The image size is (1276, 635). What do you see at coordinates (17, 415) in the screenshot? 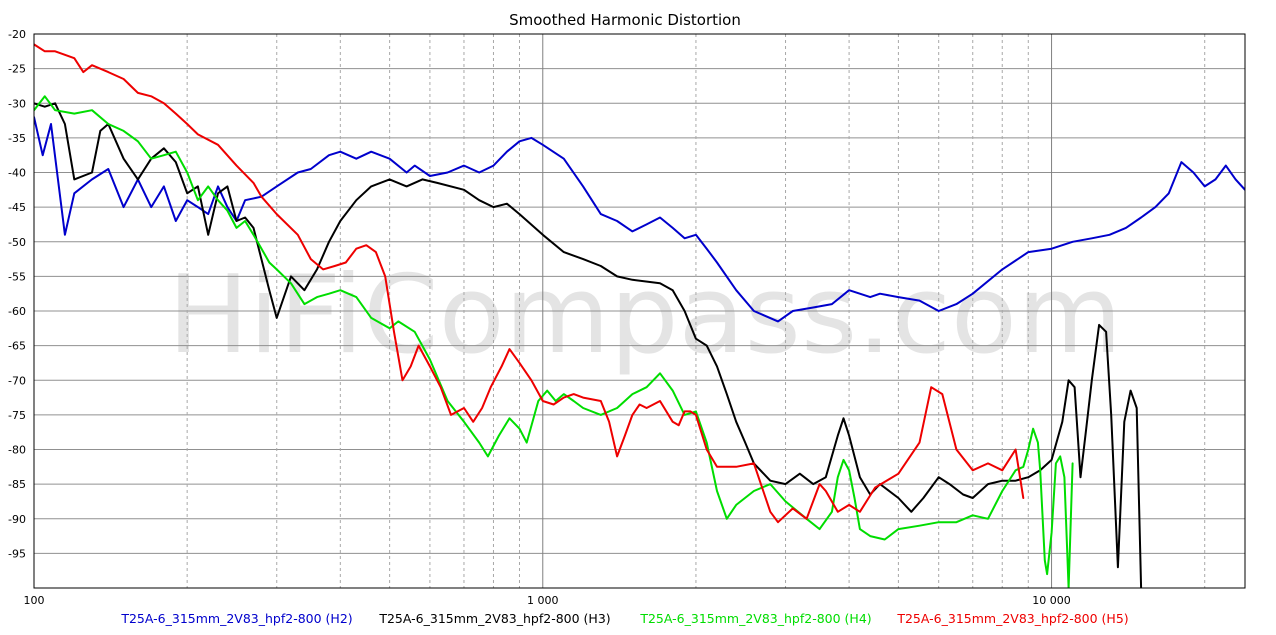
I see `y-tick-label: -75` at bounding box center [17, 415].